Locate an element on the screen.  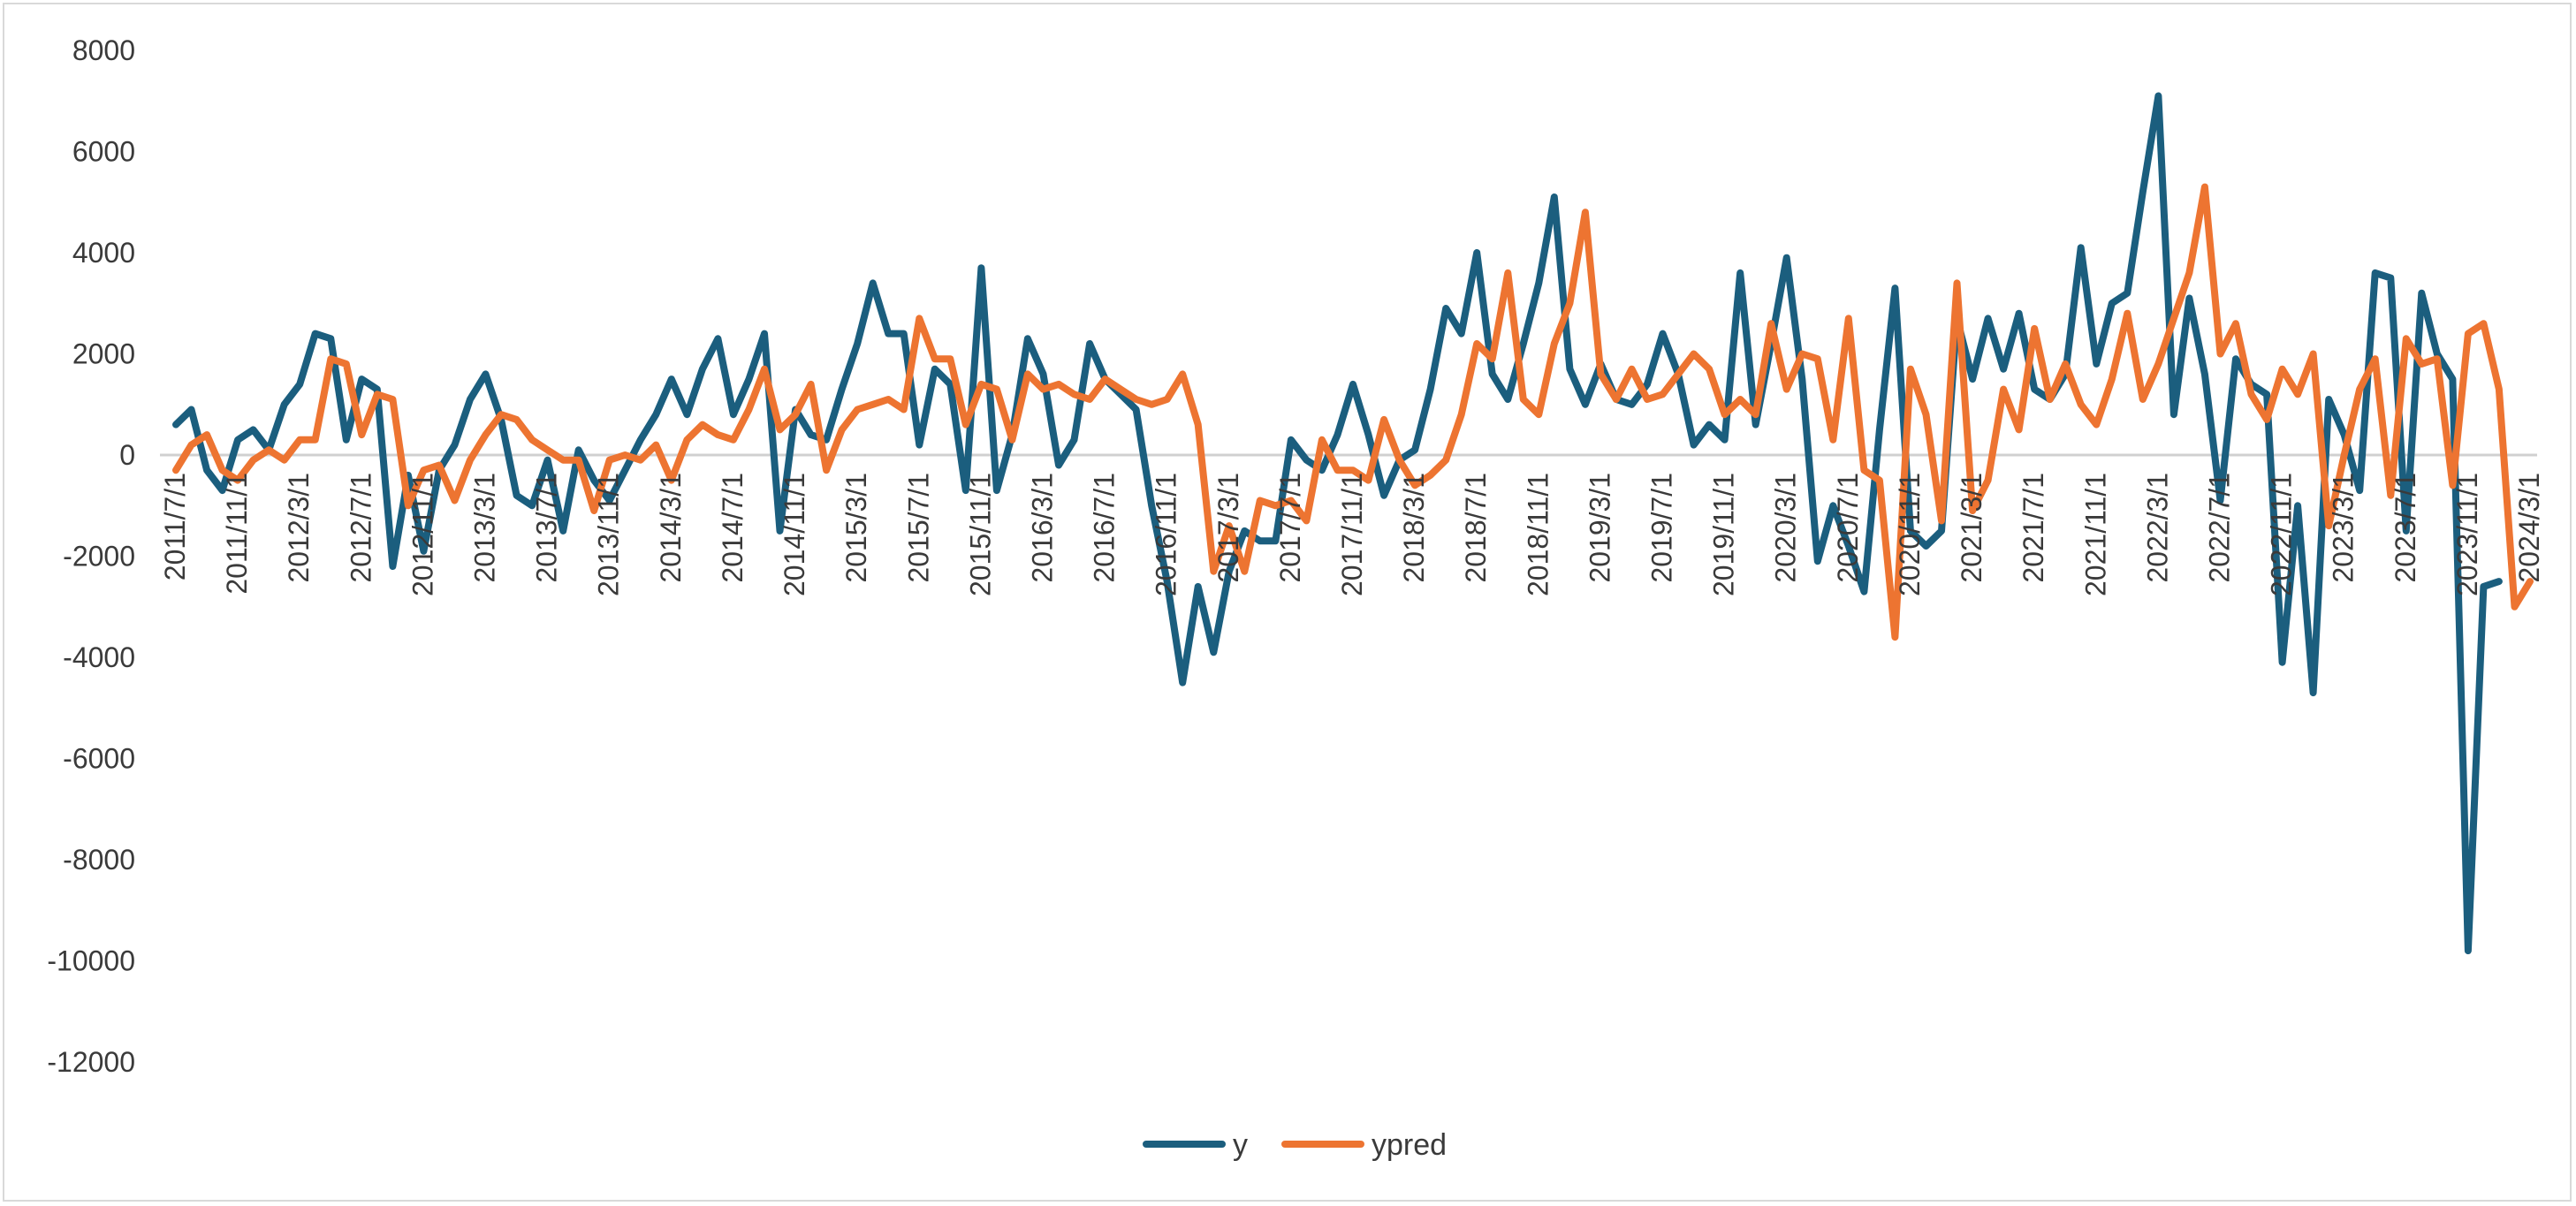
y-tick-label: 4000 is located at coordinates (103, 253).